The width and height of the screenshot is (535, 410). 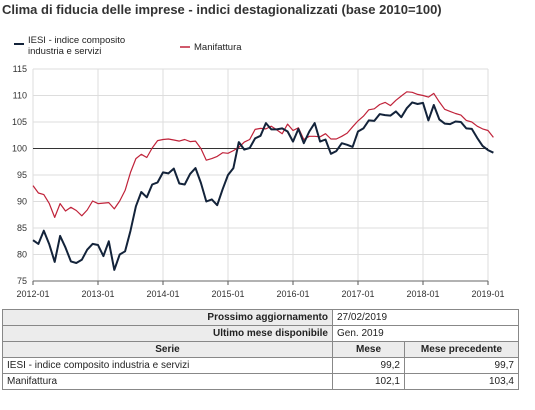 What do you see at coordinates (20, 96) in the screenshot?
I see `y-tick-label: 110` at bounding box center [20, 96].